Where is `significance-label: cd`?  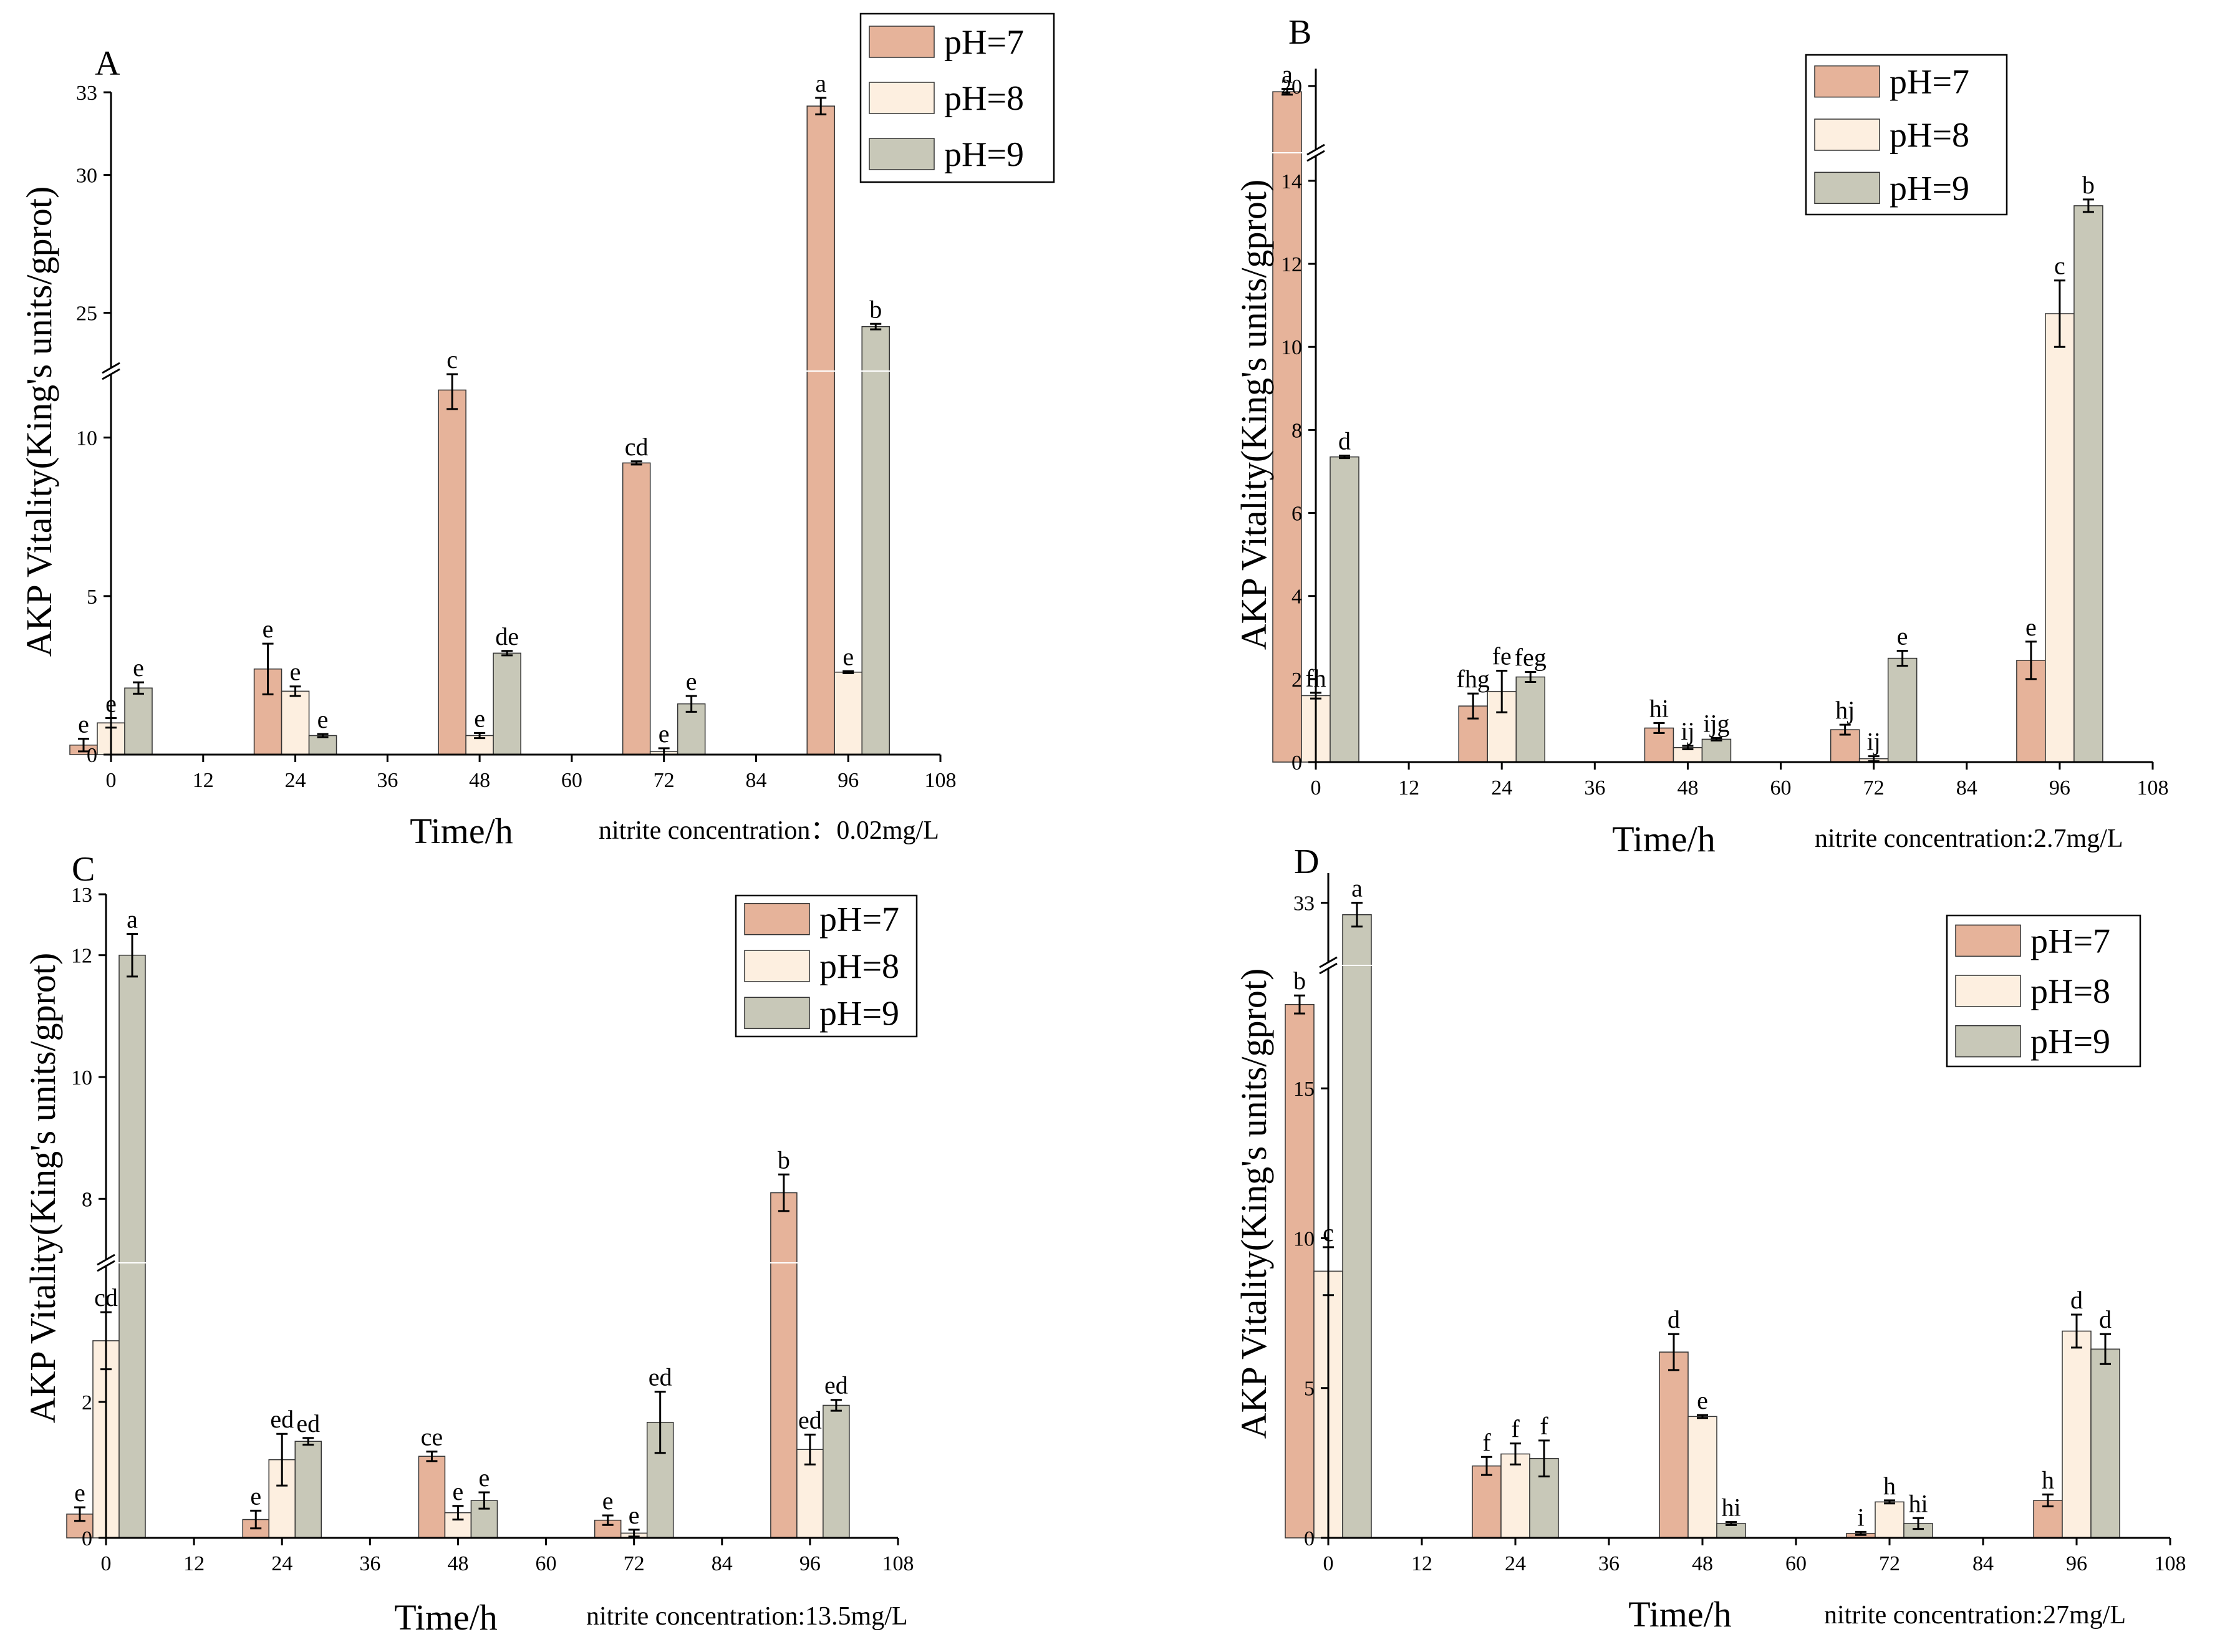 significance-label: cd is located at coordinates (637, 447).